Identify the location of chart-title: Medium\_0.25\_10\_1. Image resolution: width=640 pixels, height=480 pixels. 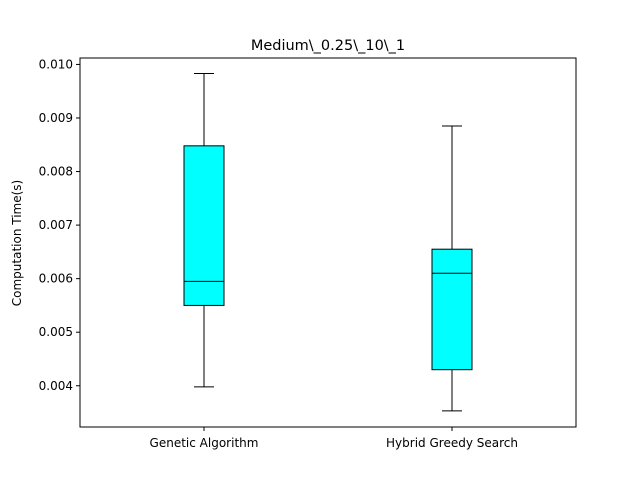
(328, 46).